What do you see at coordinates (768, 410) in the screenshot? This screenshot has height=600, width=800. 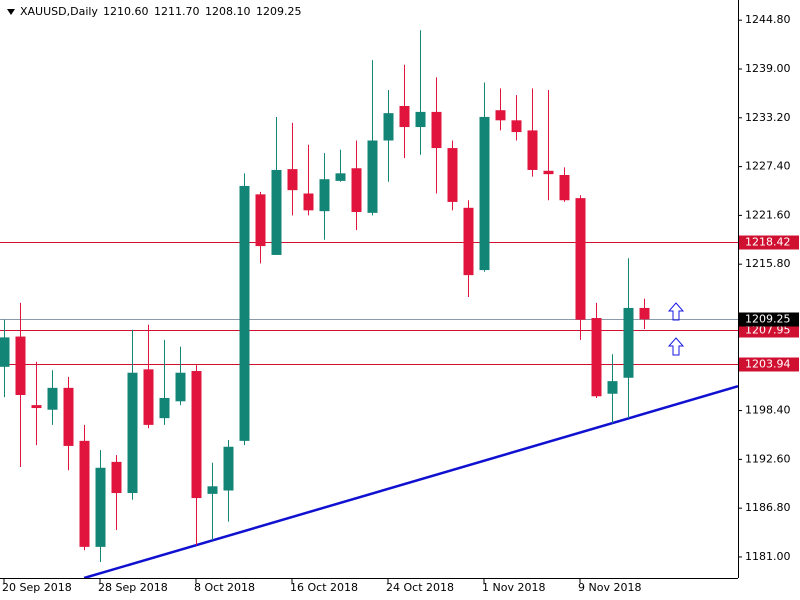 I see `y-tick-label: 1198.40` at bounding box center [768, 410].